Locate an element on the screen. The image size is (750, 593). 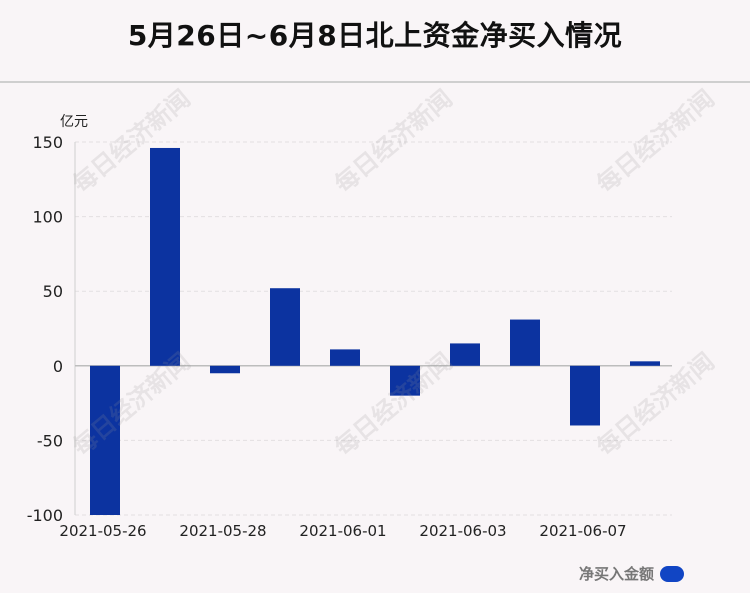
x-tick-label: 2021-06-03 is located at coordinates (462, 531).